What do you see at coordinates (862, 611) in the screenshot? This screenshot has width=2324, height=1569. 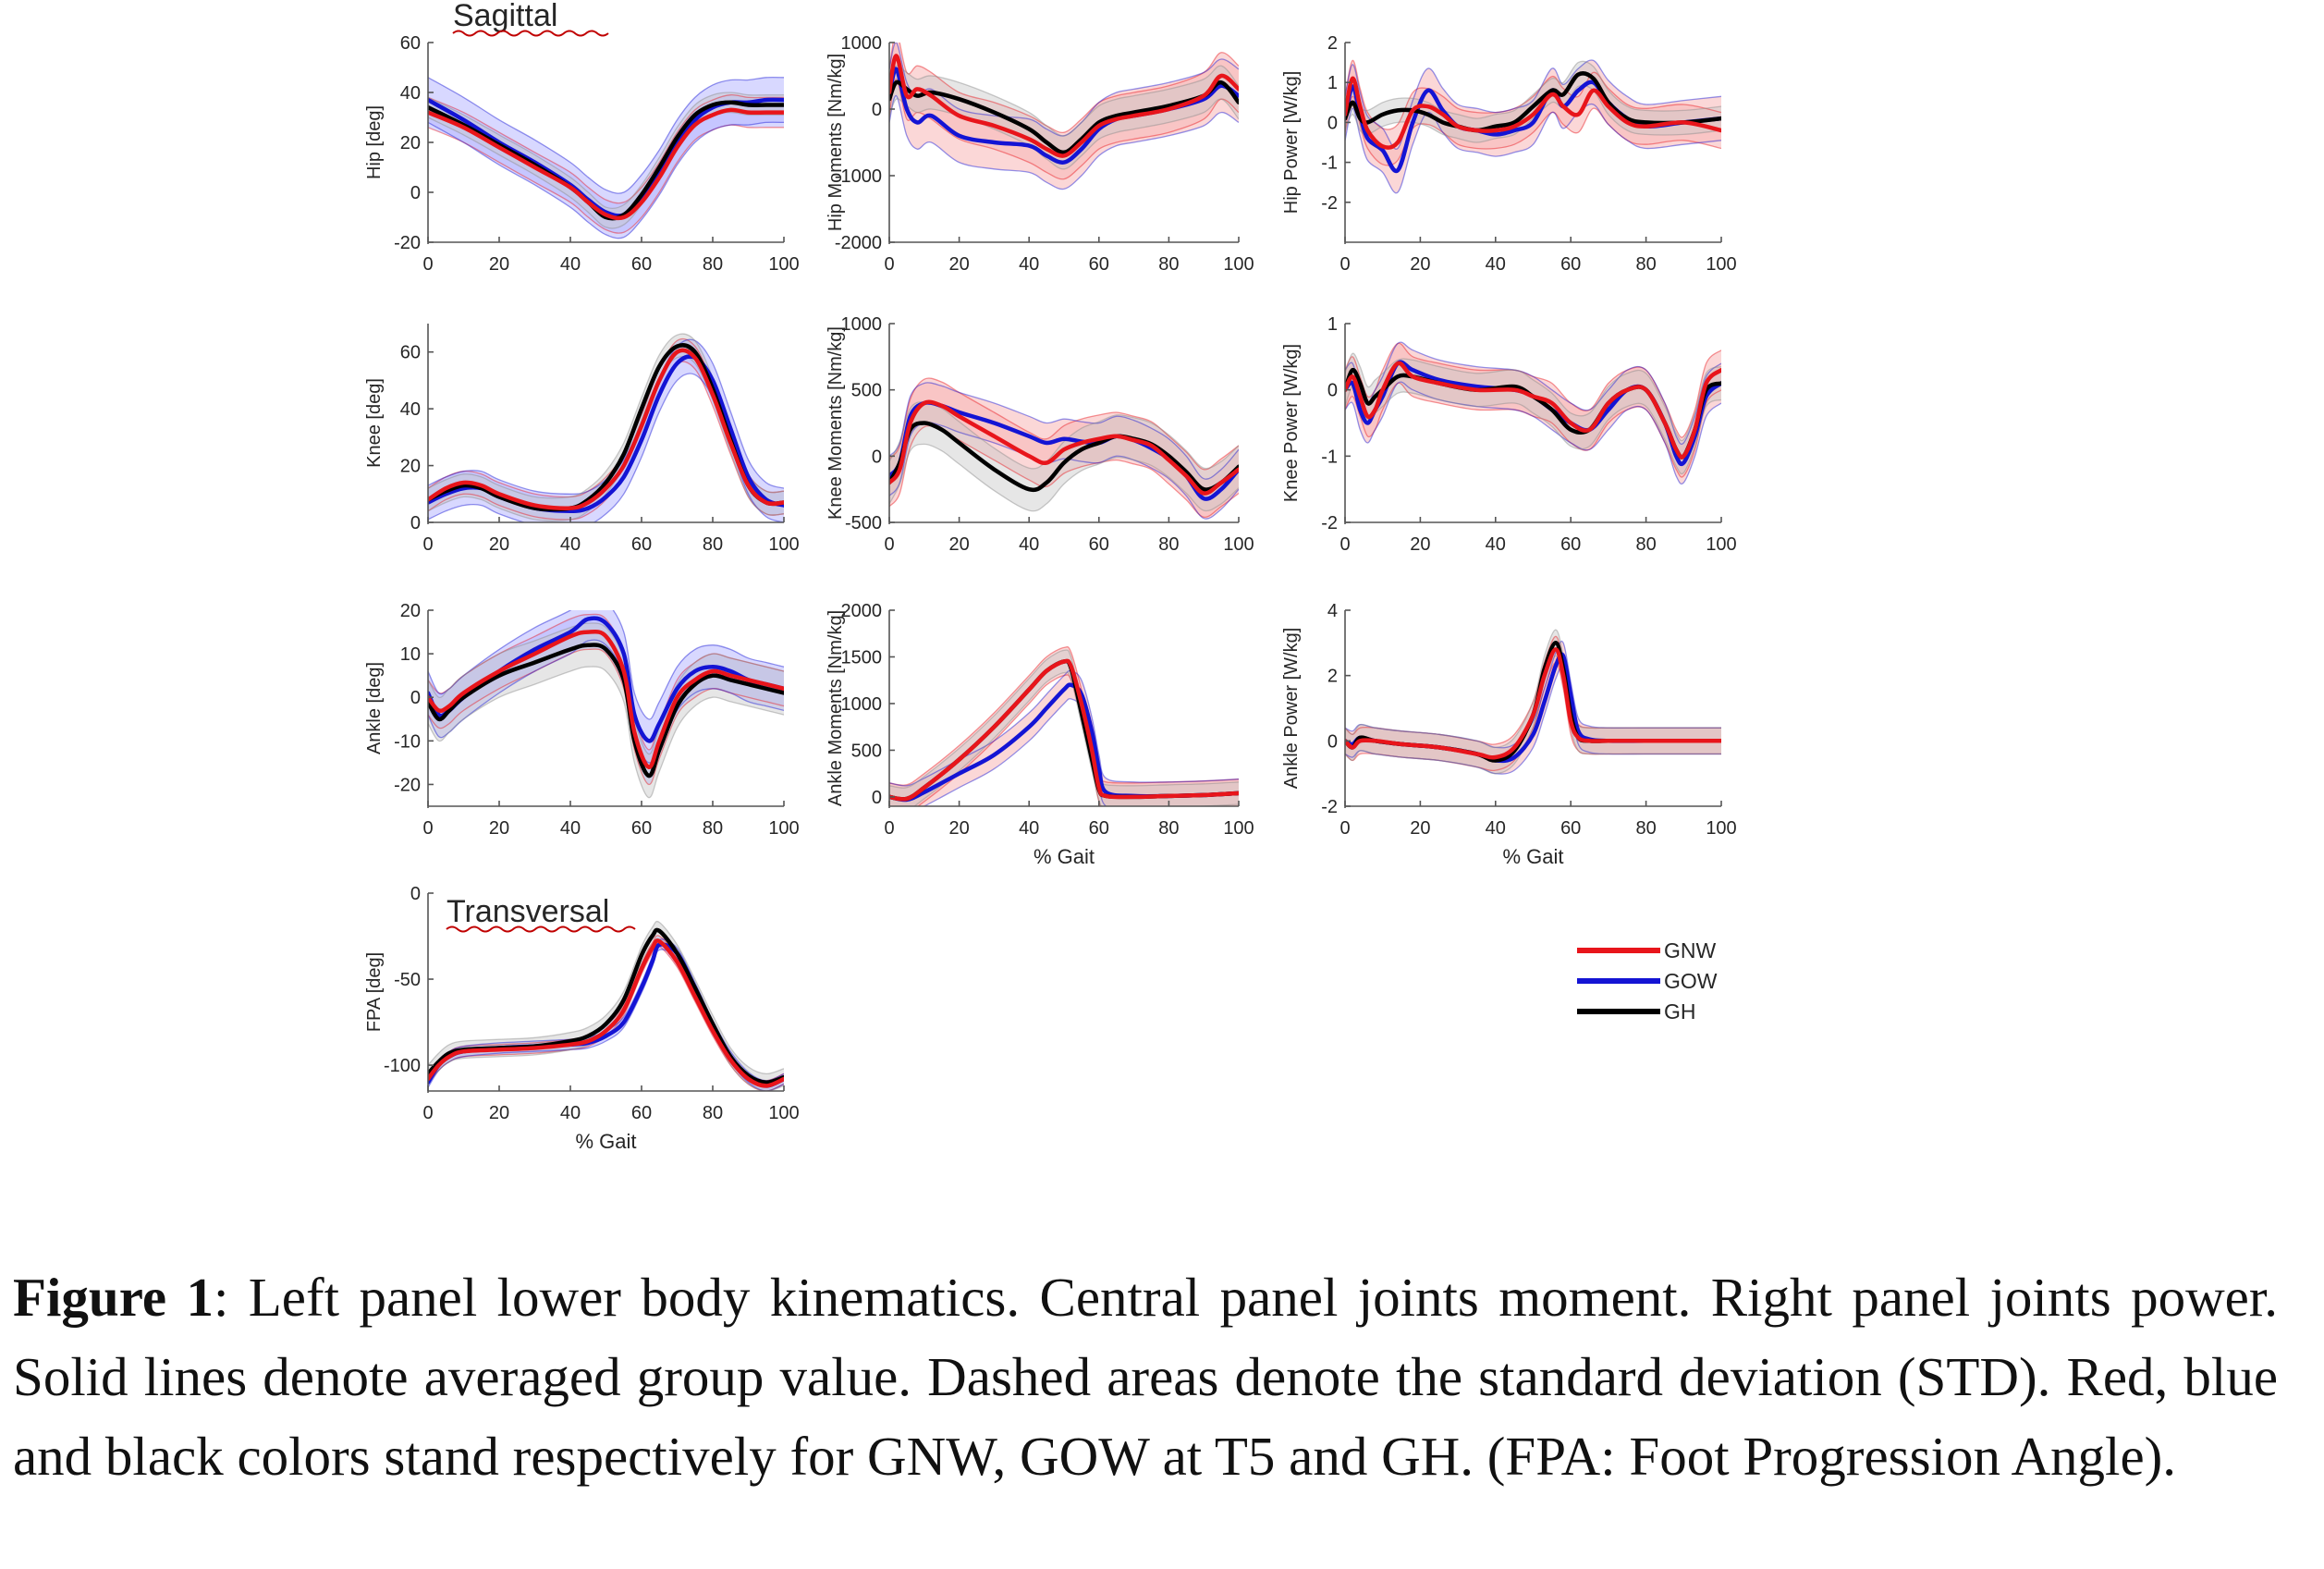 I see `y-tick-label: 2000` at bounding box center [862, 611].